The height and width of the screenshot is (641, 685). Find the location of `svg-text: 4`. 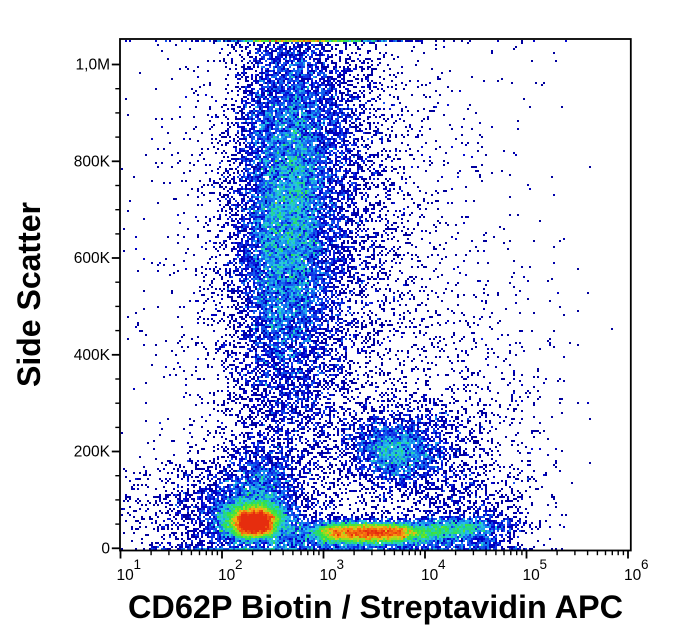

svg-text: 4 is located at coordinates (442, 564).